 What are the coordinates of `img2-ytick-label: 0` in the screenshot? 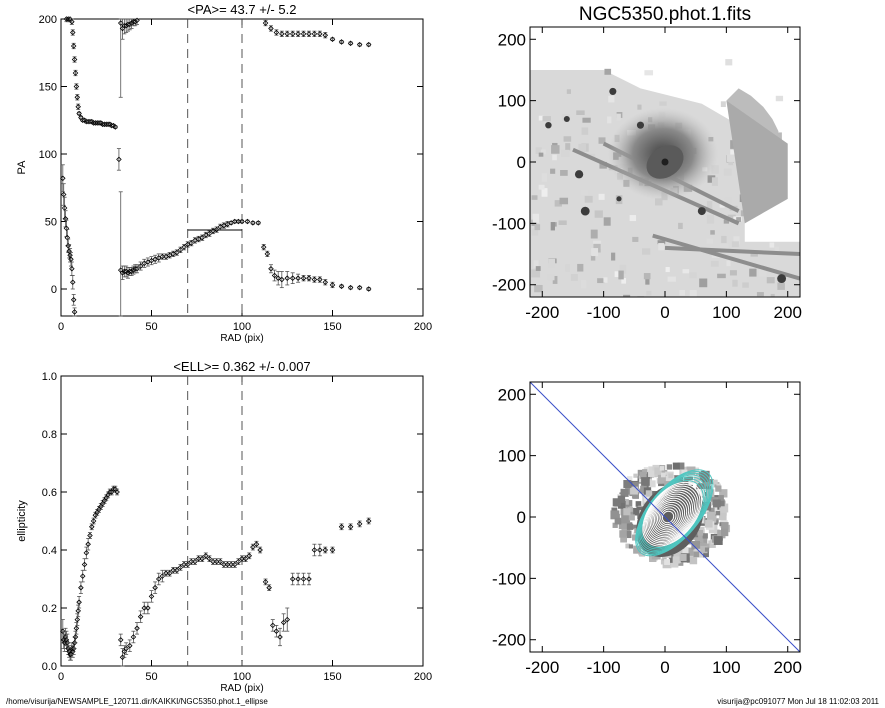 It's located at (521, 517).